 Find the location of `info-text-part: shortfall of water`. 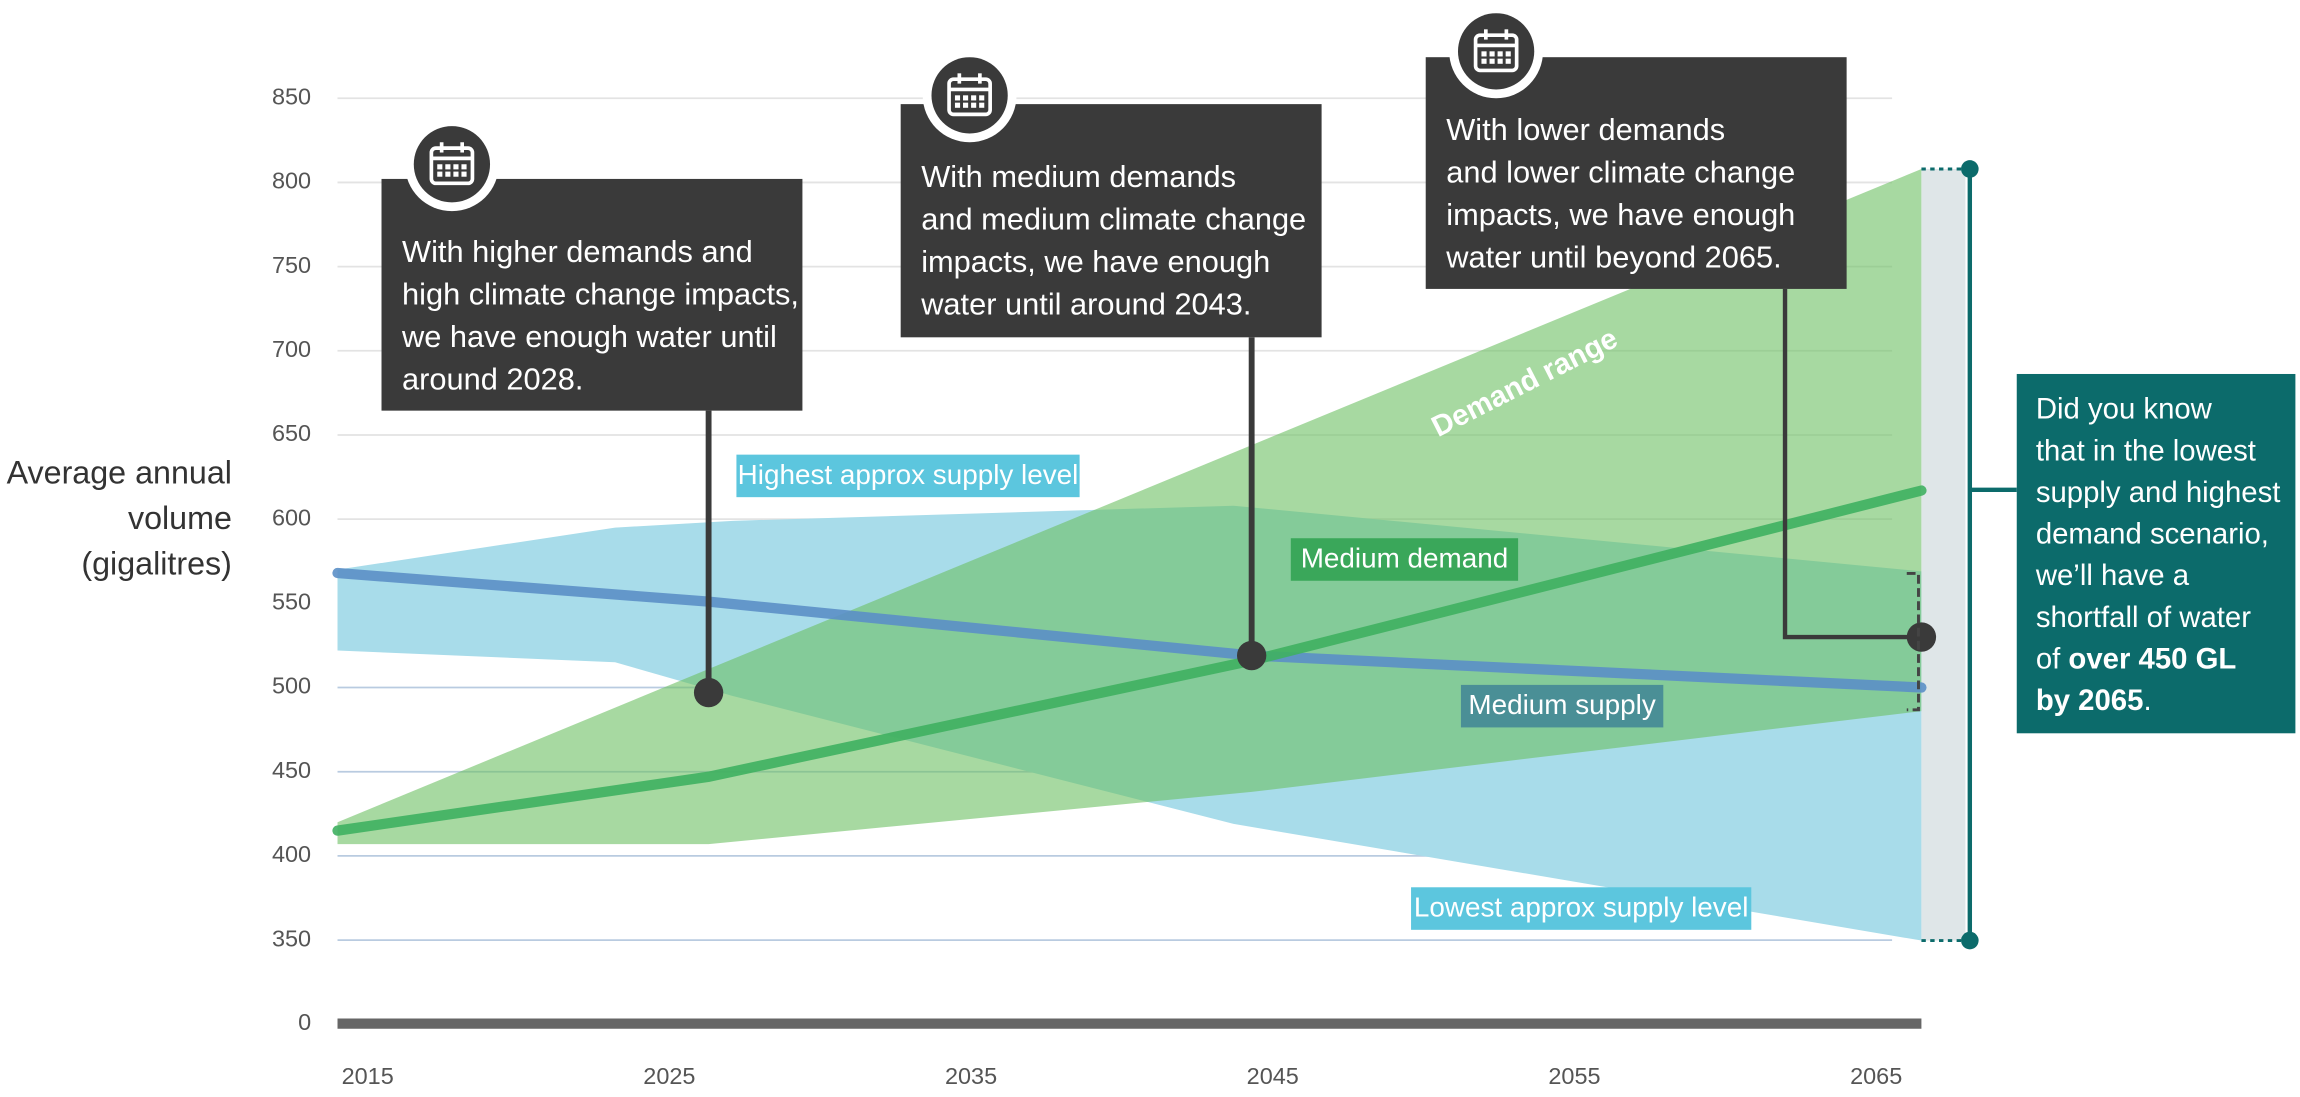

info-text-part: shortfall of water is located at coordinates (2143, 617).